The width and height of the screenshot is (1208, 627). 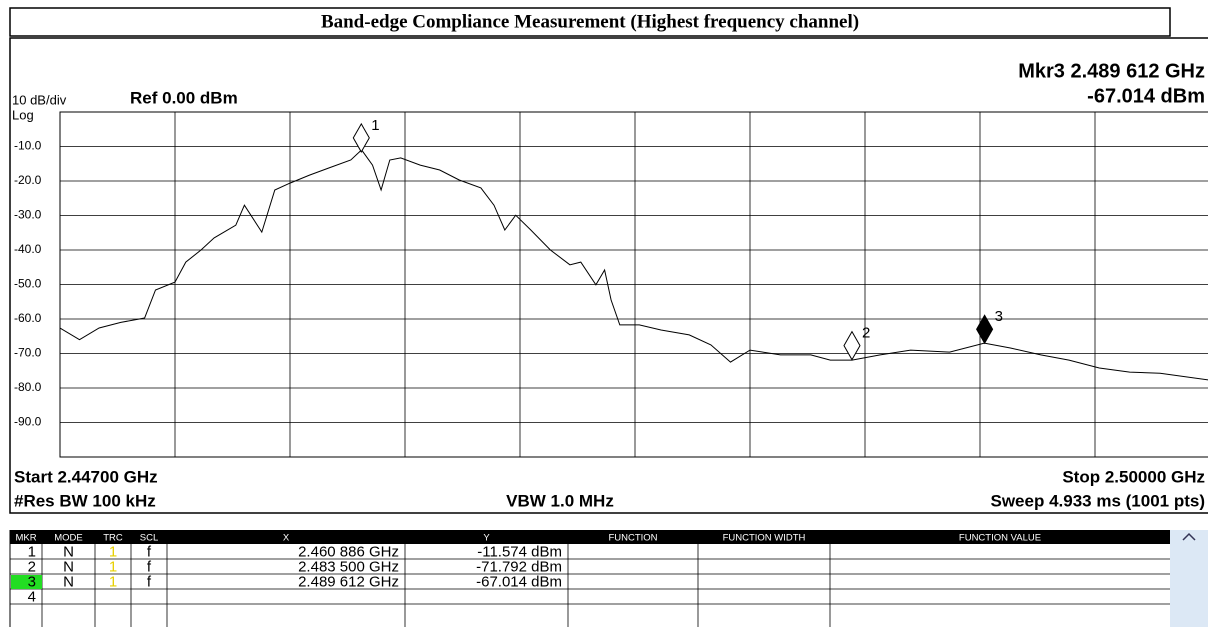 I want to click on table-cell: -71.792 dBm, so click(x=519, y=566).